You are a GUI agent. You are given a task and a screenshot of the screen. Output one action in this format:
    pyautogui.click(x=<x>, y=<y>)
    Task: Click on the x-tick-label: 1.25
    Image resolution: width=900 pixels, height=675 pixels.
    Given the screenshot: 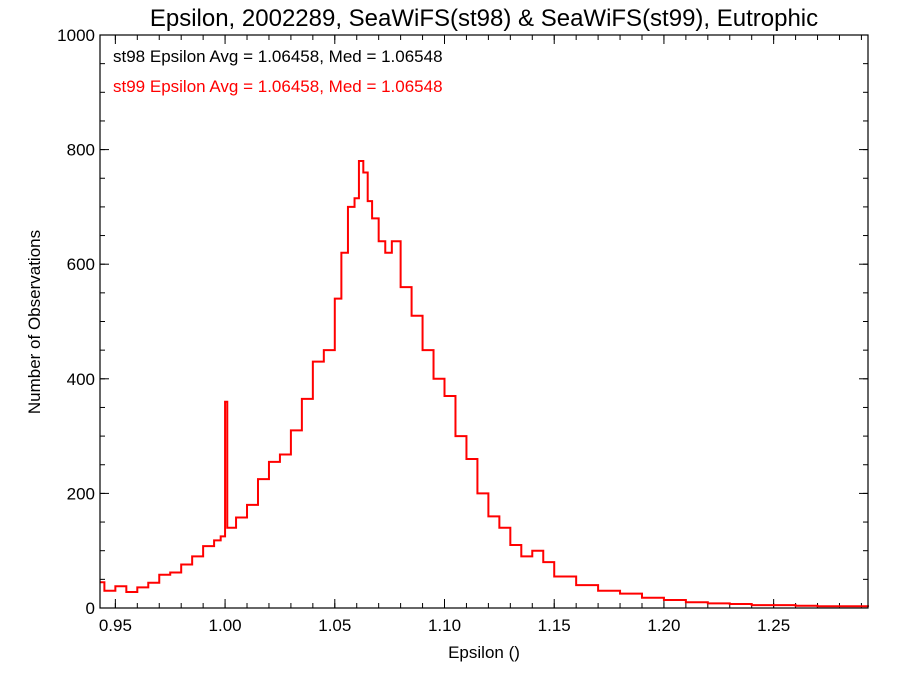 What is the action you would take?
    pyautogui.click(x=773, y=625)
    